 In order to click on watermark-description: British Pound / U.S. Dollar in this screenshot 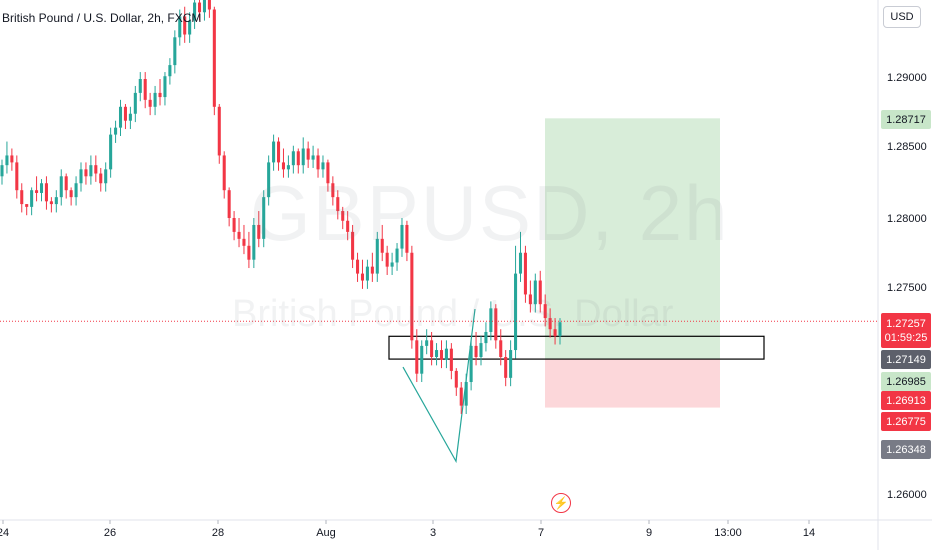, I will do `click(453, 314)`.